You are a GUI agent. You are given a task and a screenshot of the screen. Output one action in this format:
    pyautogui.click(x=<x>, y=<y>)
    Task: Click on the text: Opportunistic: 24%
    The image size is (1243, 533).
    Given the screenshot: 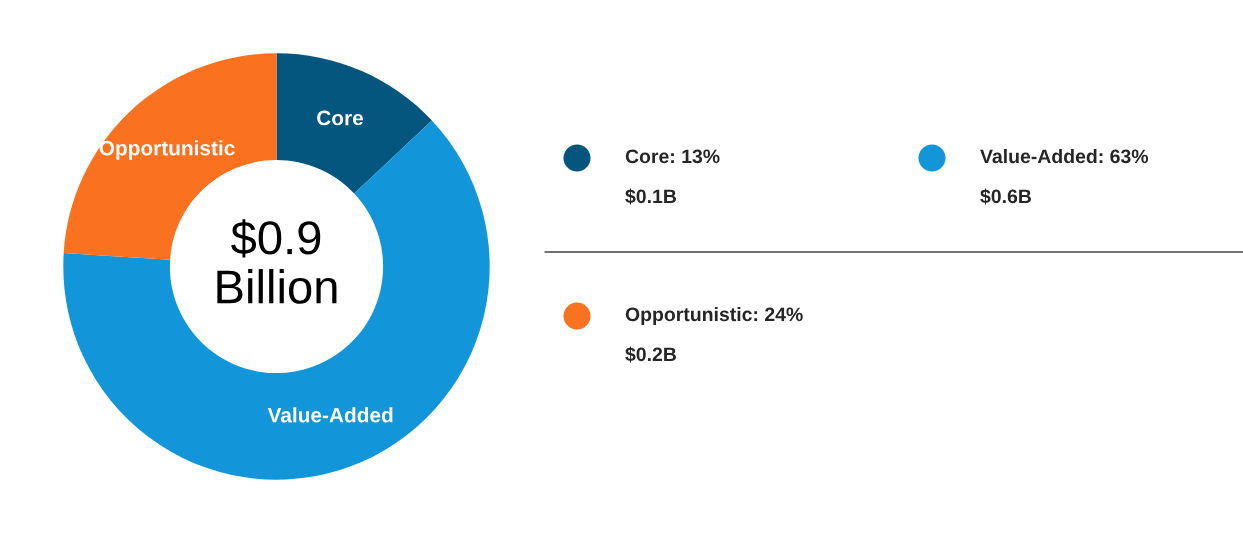 What is the action you would take?
    pyautogui.click(x=714, y=316)
    